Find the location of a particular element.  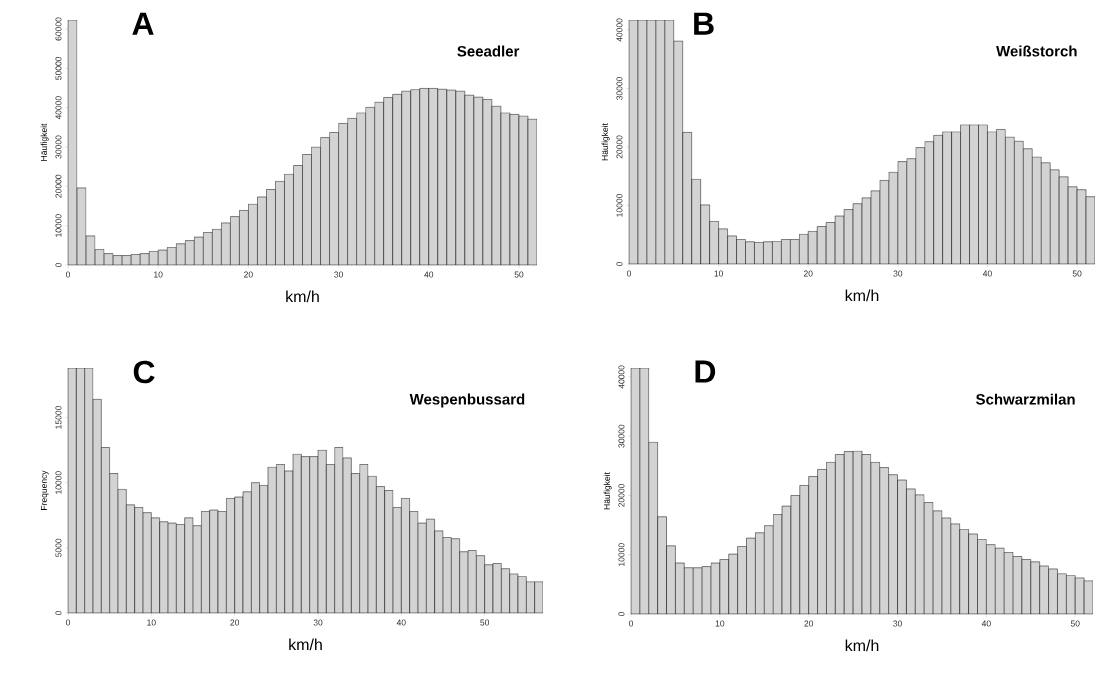

y-tick-label: 15000 is located at coordinates (58, 417).